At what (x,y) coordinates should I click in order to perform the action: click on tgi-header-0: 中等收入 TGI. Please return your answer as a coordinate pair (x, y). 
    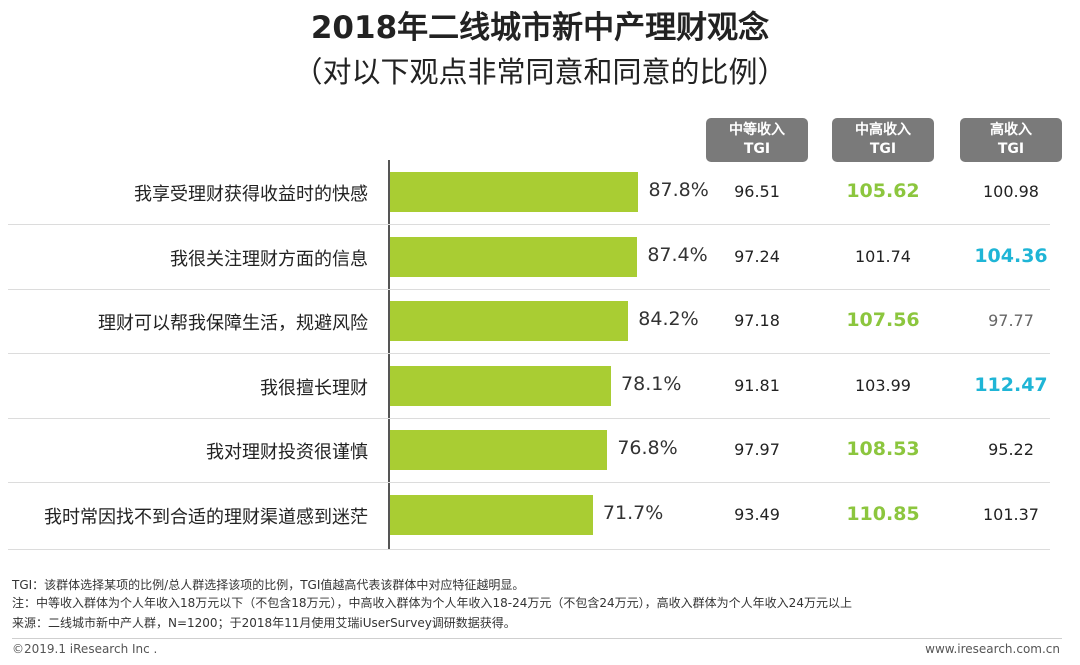
    Looking at the image, I should click on (757, 140).